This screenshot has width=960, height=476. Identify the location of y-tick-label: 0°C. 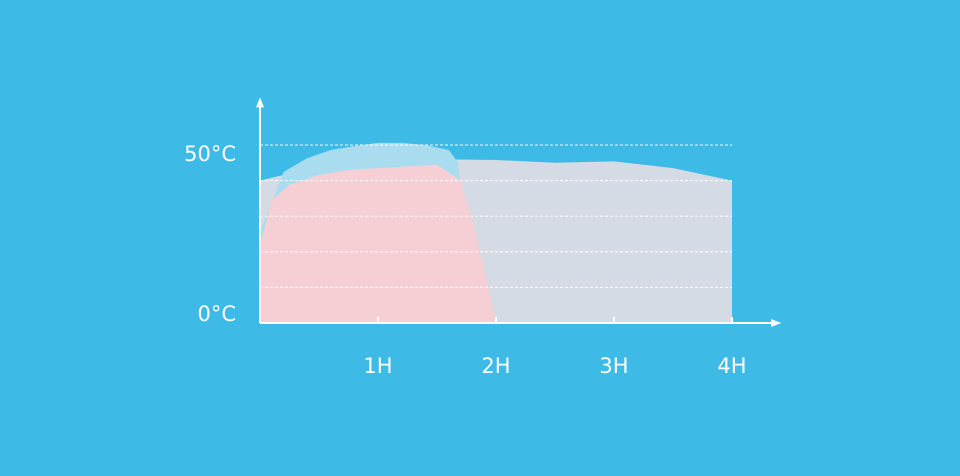
(216, 314).